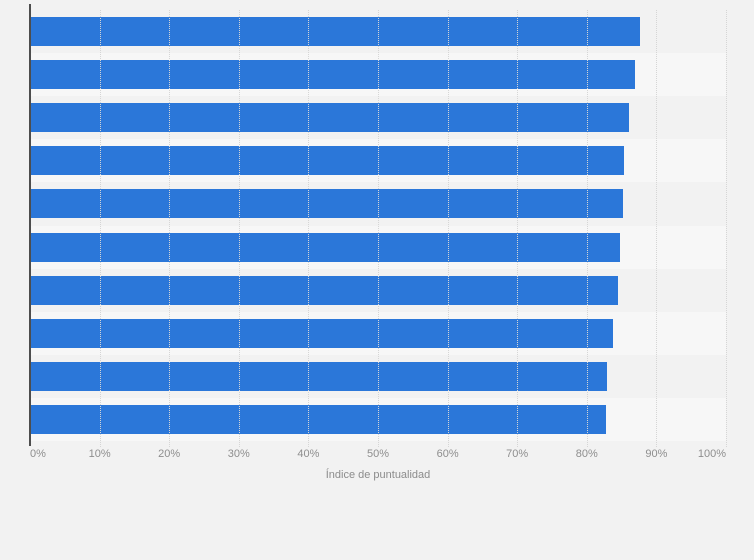 The width and height of the screenshot is (754, 560). Describe the element at coordinates (711, 454) in the screenshot. I see `x-axis-tick-label: 100%` at that location.